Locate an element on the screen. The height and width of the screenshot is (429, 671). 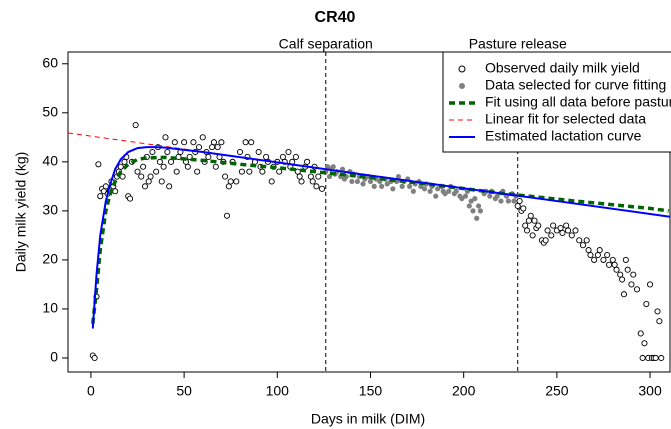
legend-marker is located at coordinates (462, 69).